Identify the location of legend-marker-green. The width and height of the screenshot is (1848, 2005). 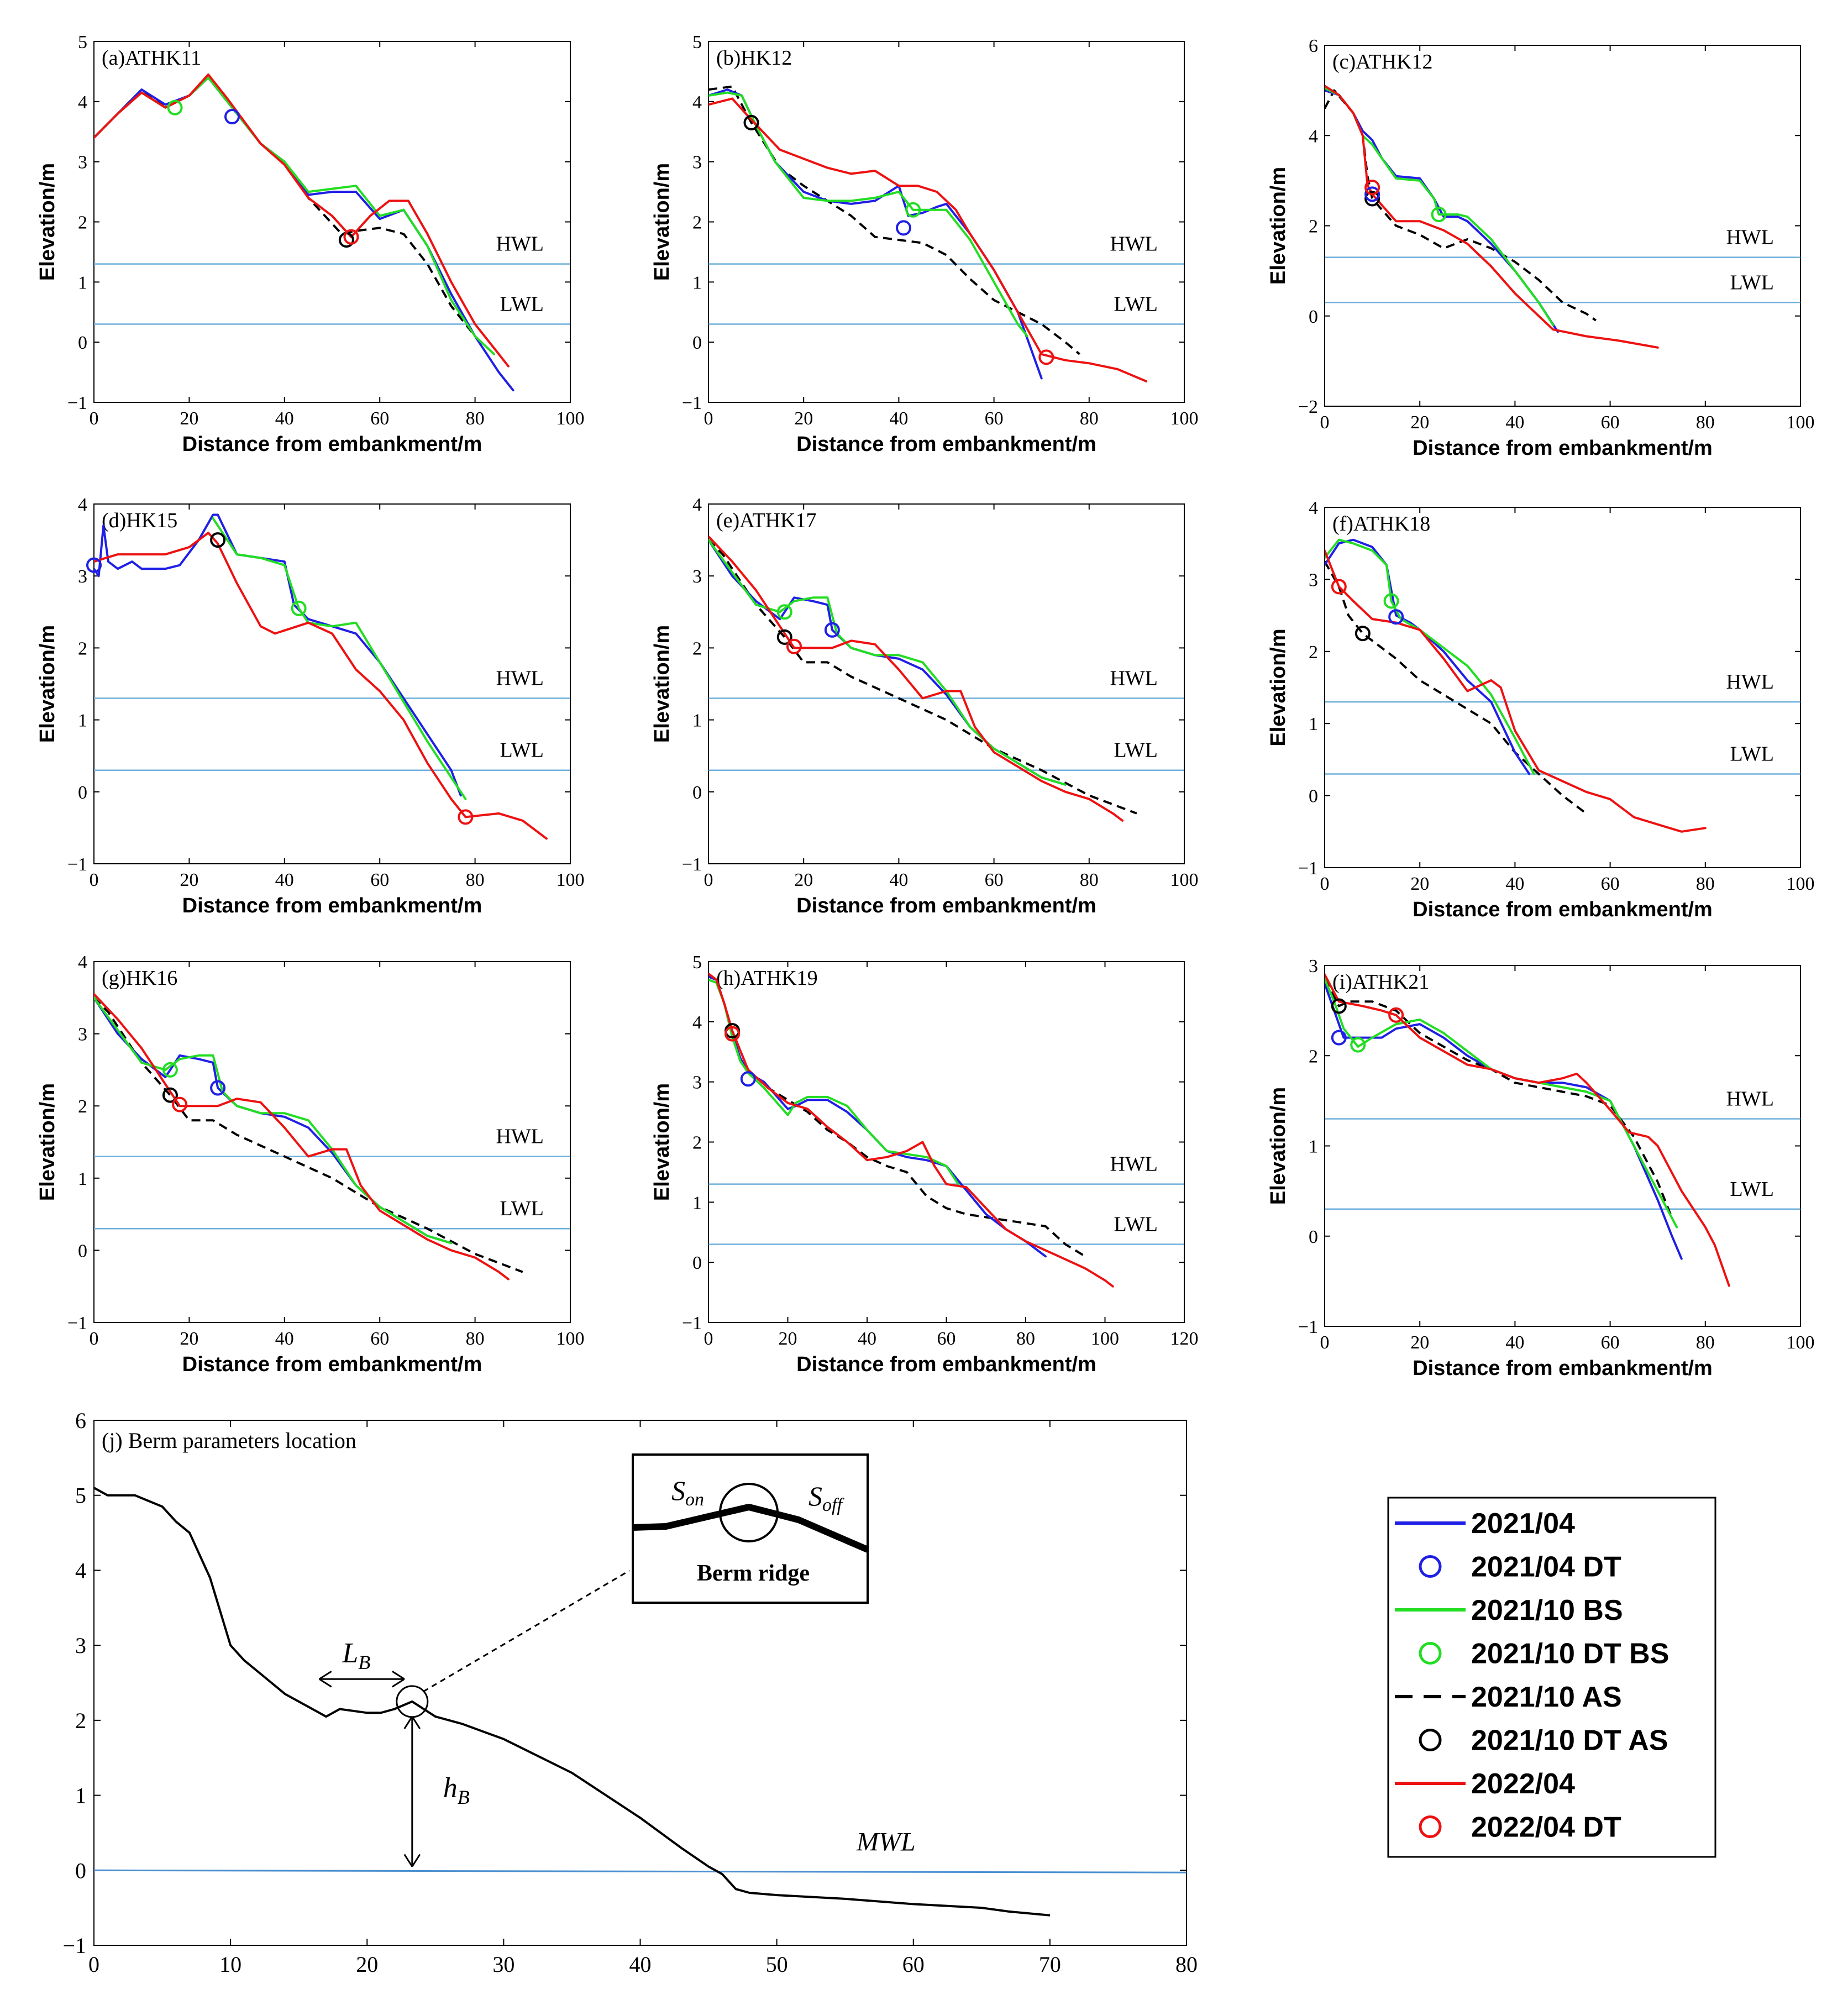
(1431, 1654).